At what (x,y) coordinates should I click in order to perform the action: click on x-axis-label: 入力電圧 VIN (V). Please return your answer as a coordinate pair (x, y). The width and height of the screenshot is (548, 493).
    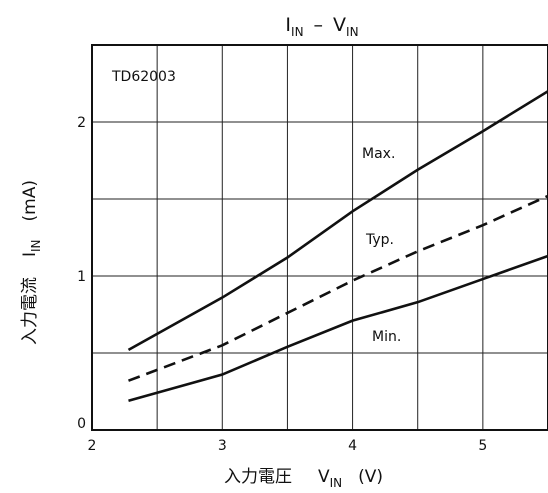
    Looking at the image, I should click on (303, 478).